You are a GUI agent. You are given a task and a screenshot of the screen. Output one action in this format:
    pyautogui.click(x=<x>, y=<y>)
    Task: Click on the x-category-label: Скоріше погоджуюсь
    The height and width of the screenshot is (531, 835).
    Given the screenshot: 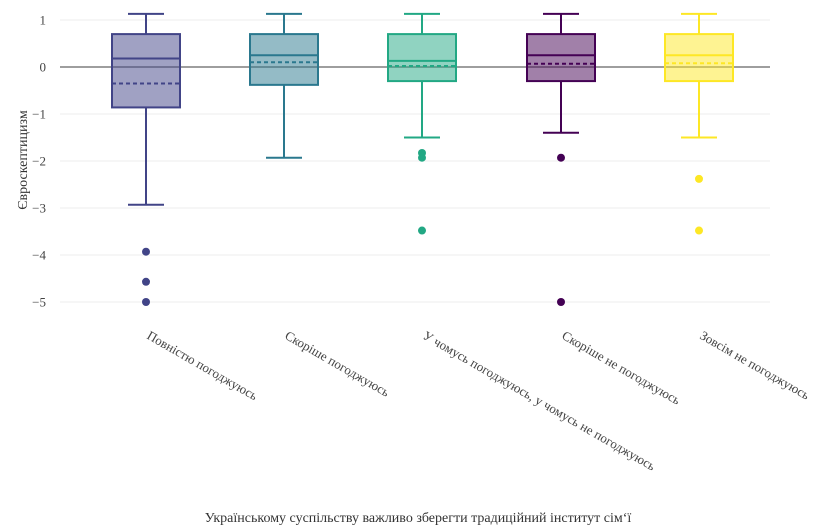 What is the action you would take?
    pyautogui.click(x=338, y=364)
    